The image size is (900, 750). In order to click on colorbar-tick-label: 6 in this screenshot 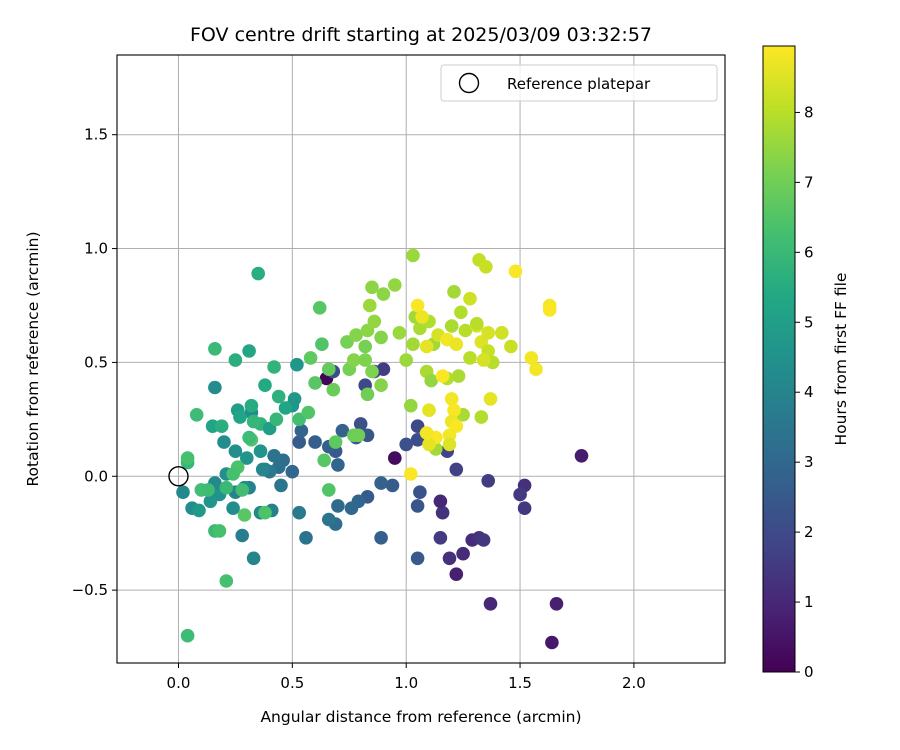, I will do `click(809, 252)`.